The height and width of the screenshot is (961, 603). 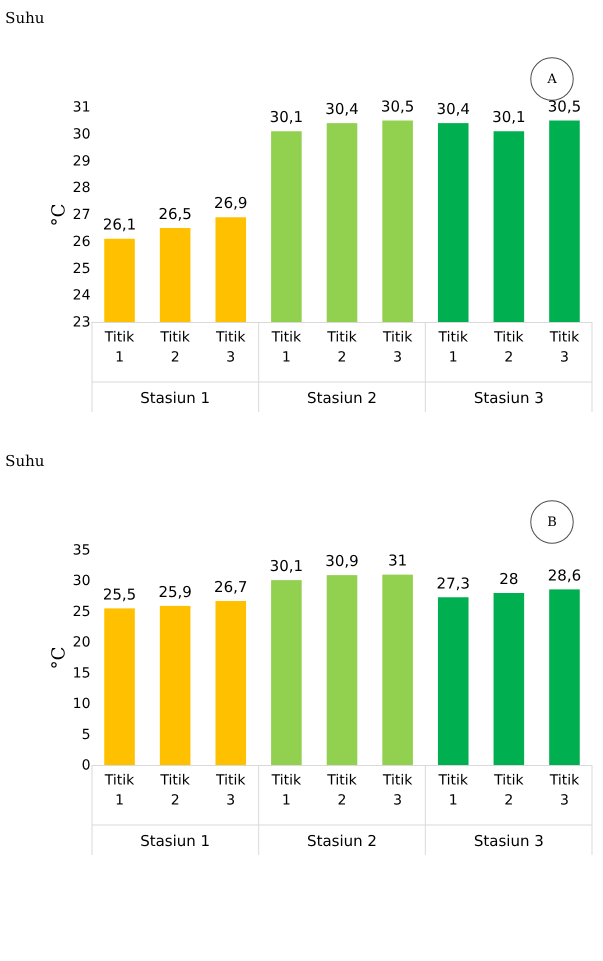 I want to click on y-tick-label: 20, so click(x=81, y=642).